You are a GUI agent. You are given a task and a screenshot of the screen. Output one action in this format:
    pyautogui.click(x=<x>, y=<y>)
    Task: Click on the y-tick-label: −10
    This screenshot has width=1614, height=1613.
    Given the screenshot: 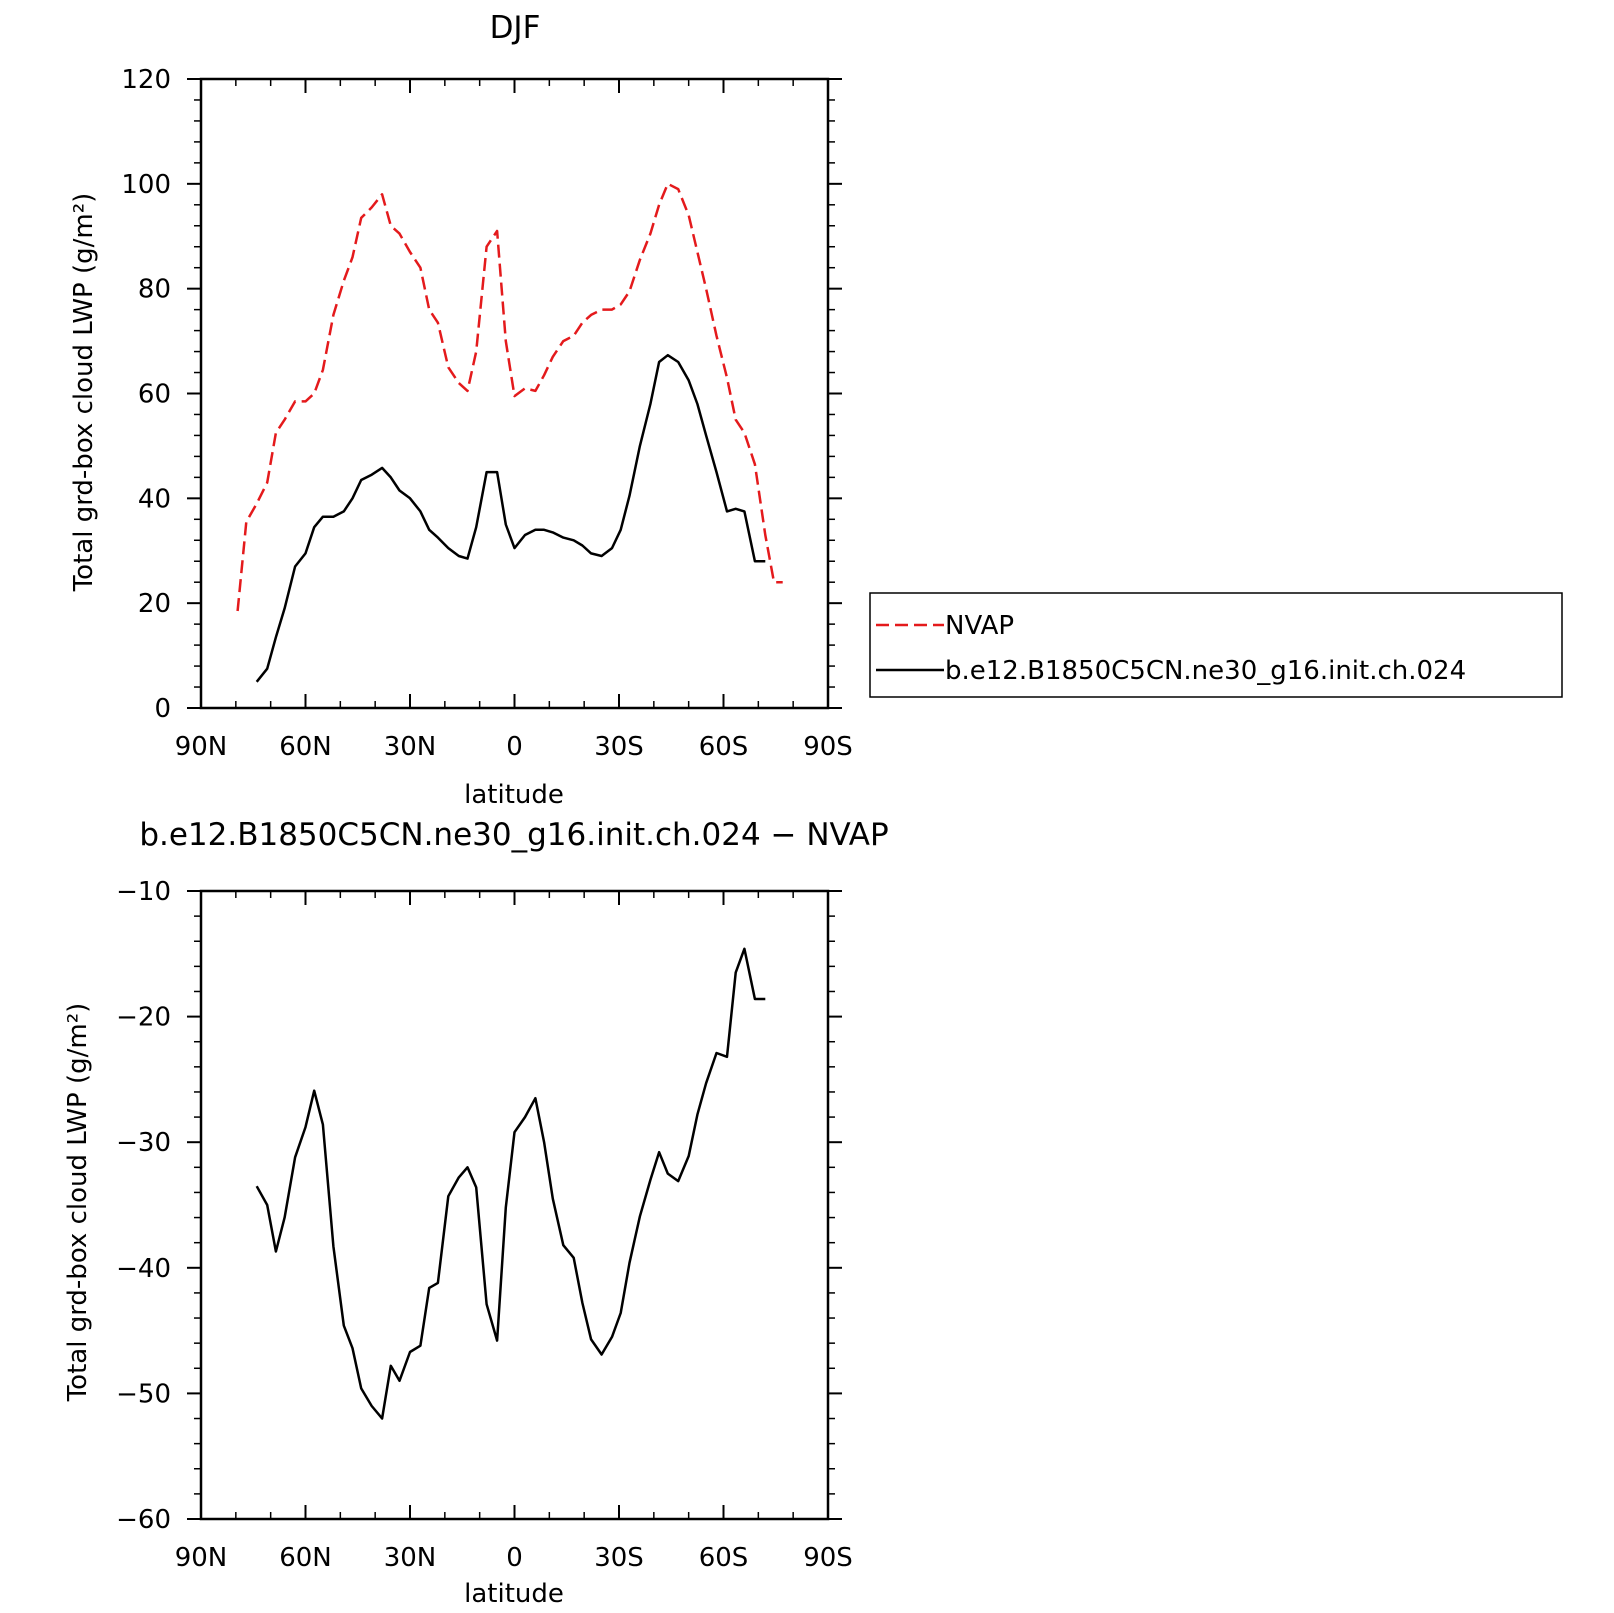 What is the action you would take?
    pyautogui.click(x=143, y=892)
    